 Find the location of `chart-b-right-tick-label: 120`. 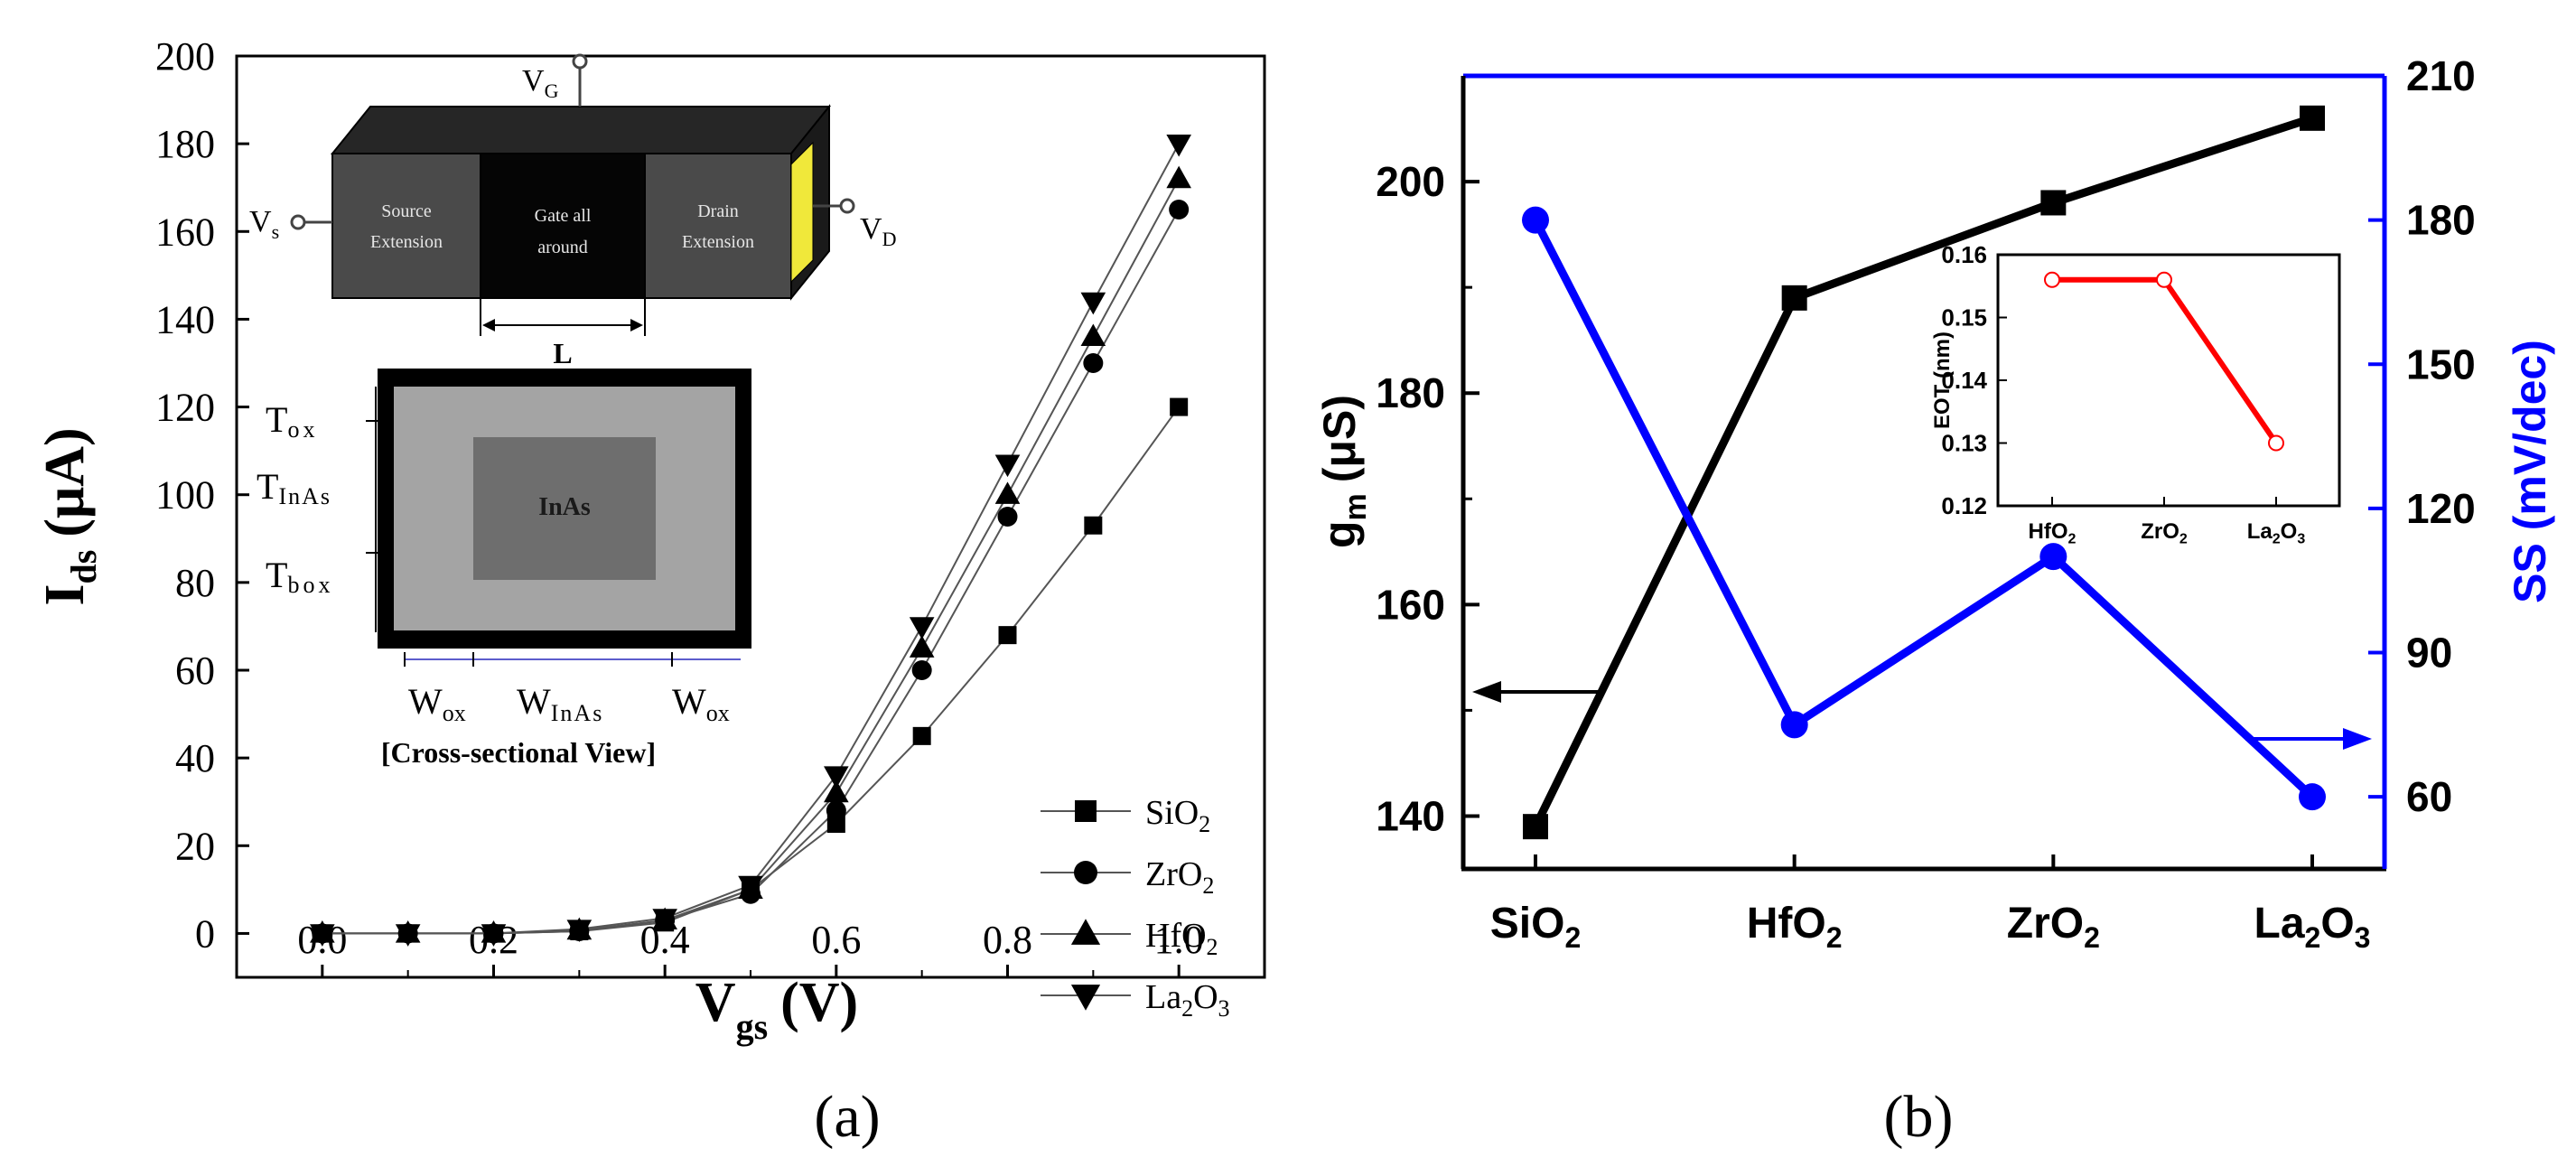

chart-b-right-tick-label: 120 is located at coordinates (2441, 508).